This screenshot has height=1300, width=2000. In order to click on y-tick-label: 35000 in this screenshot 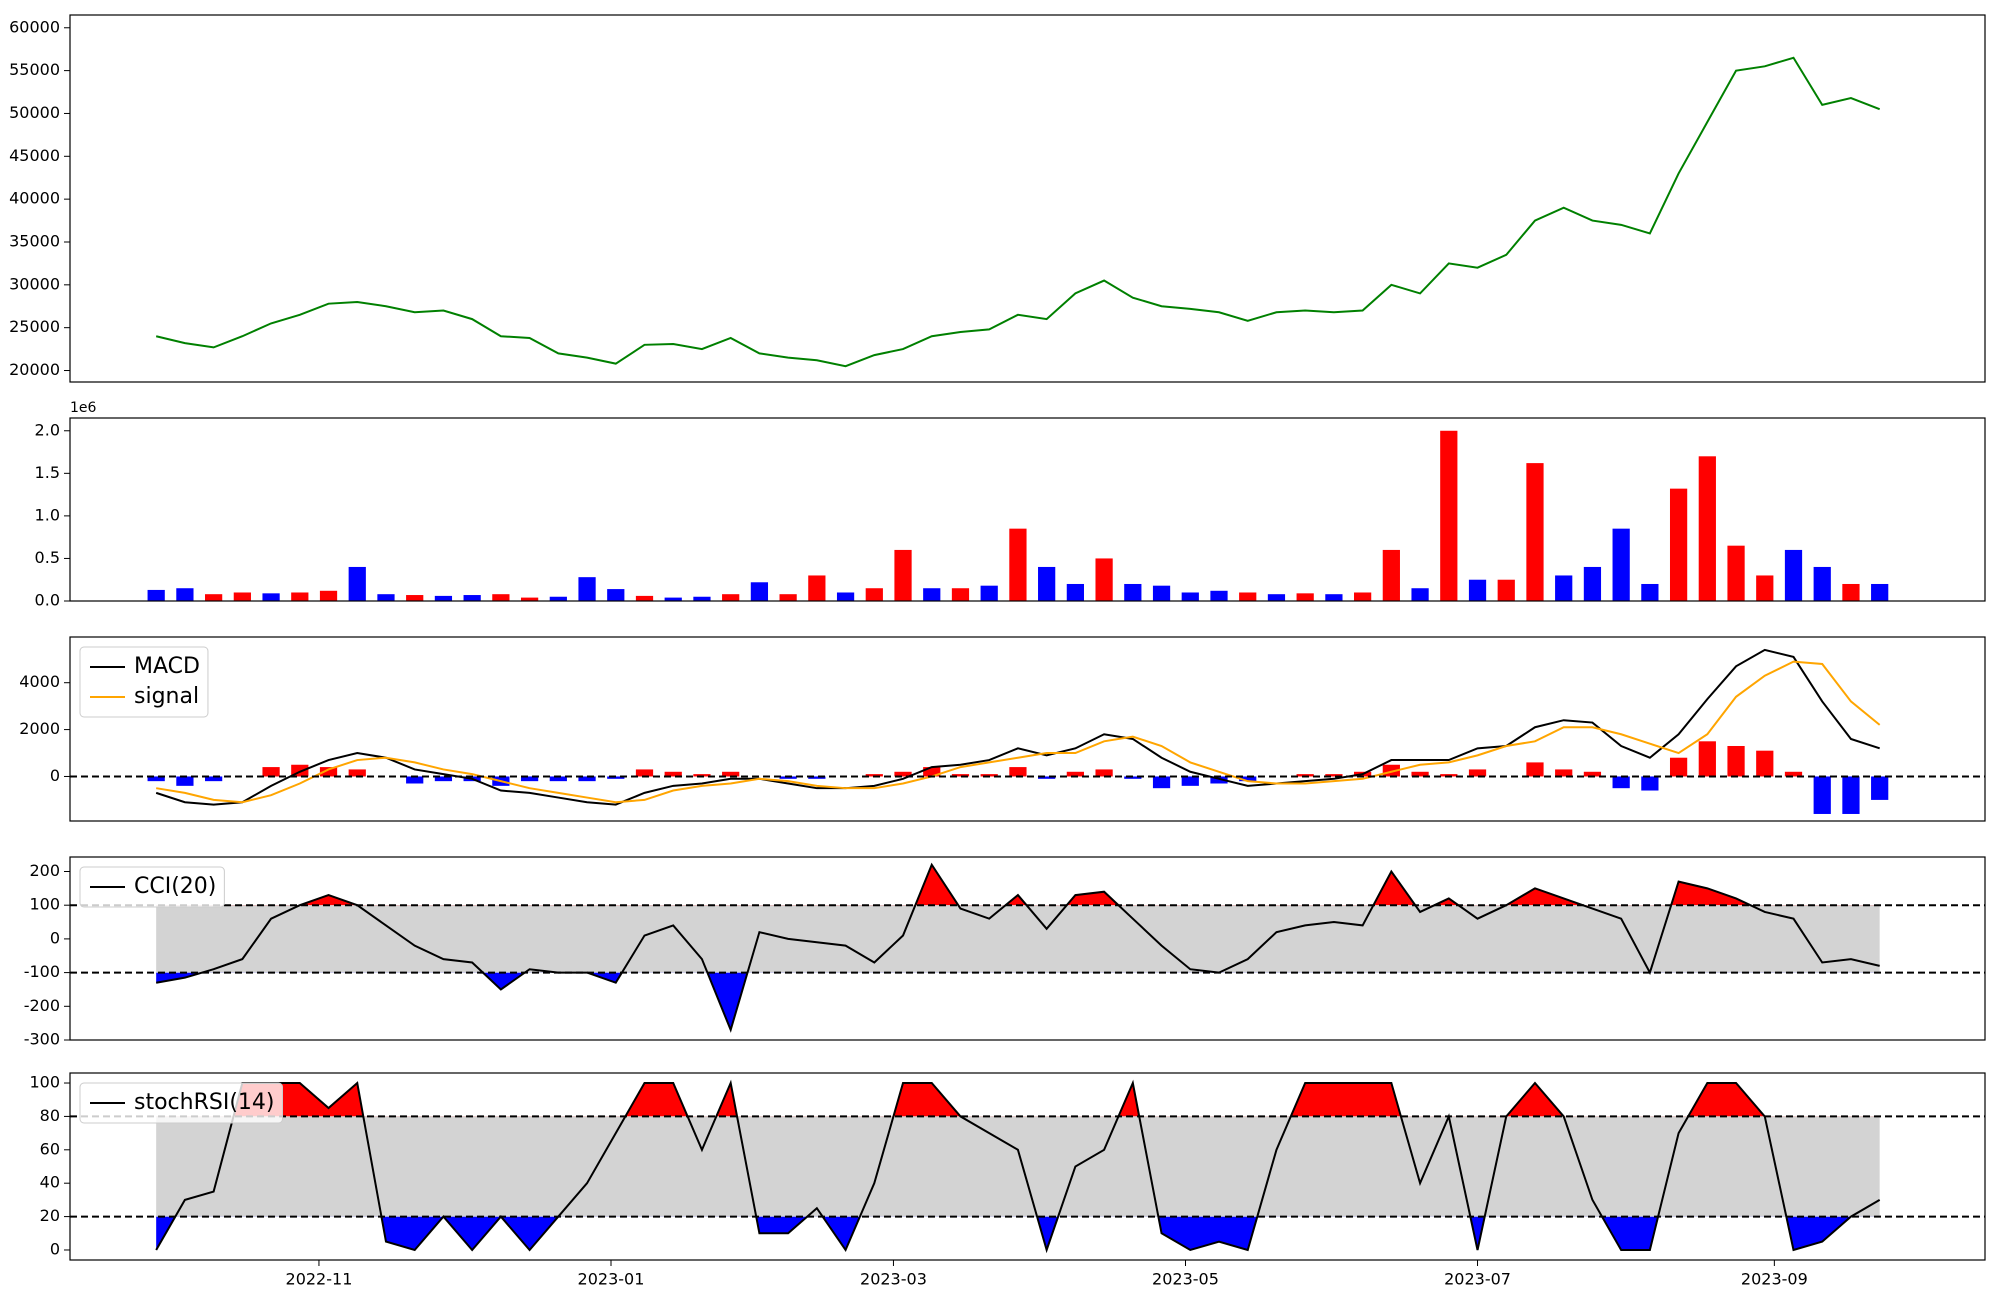, I will do `click(34, 240)`.